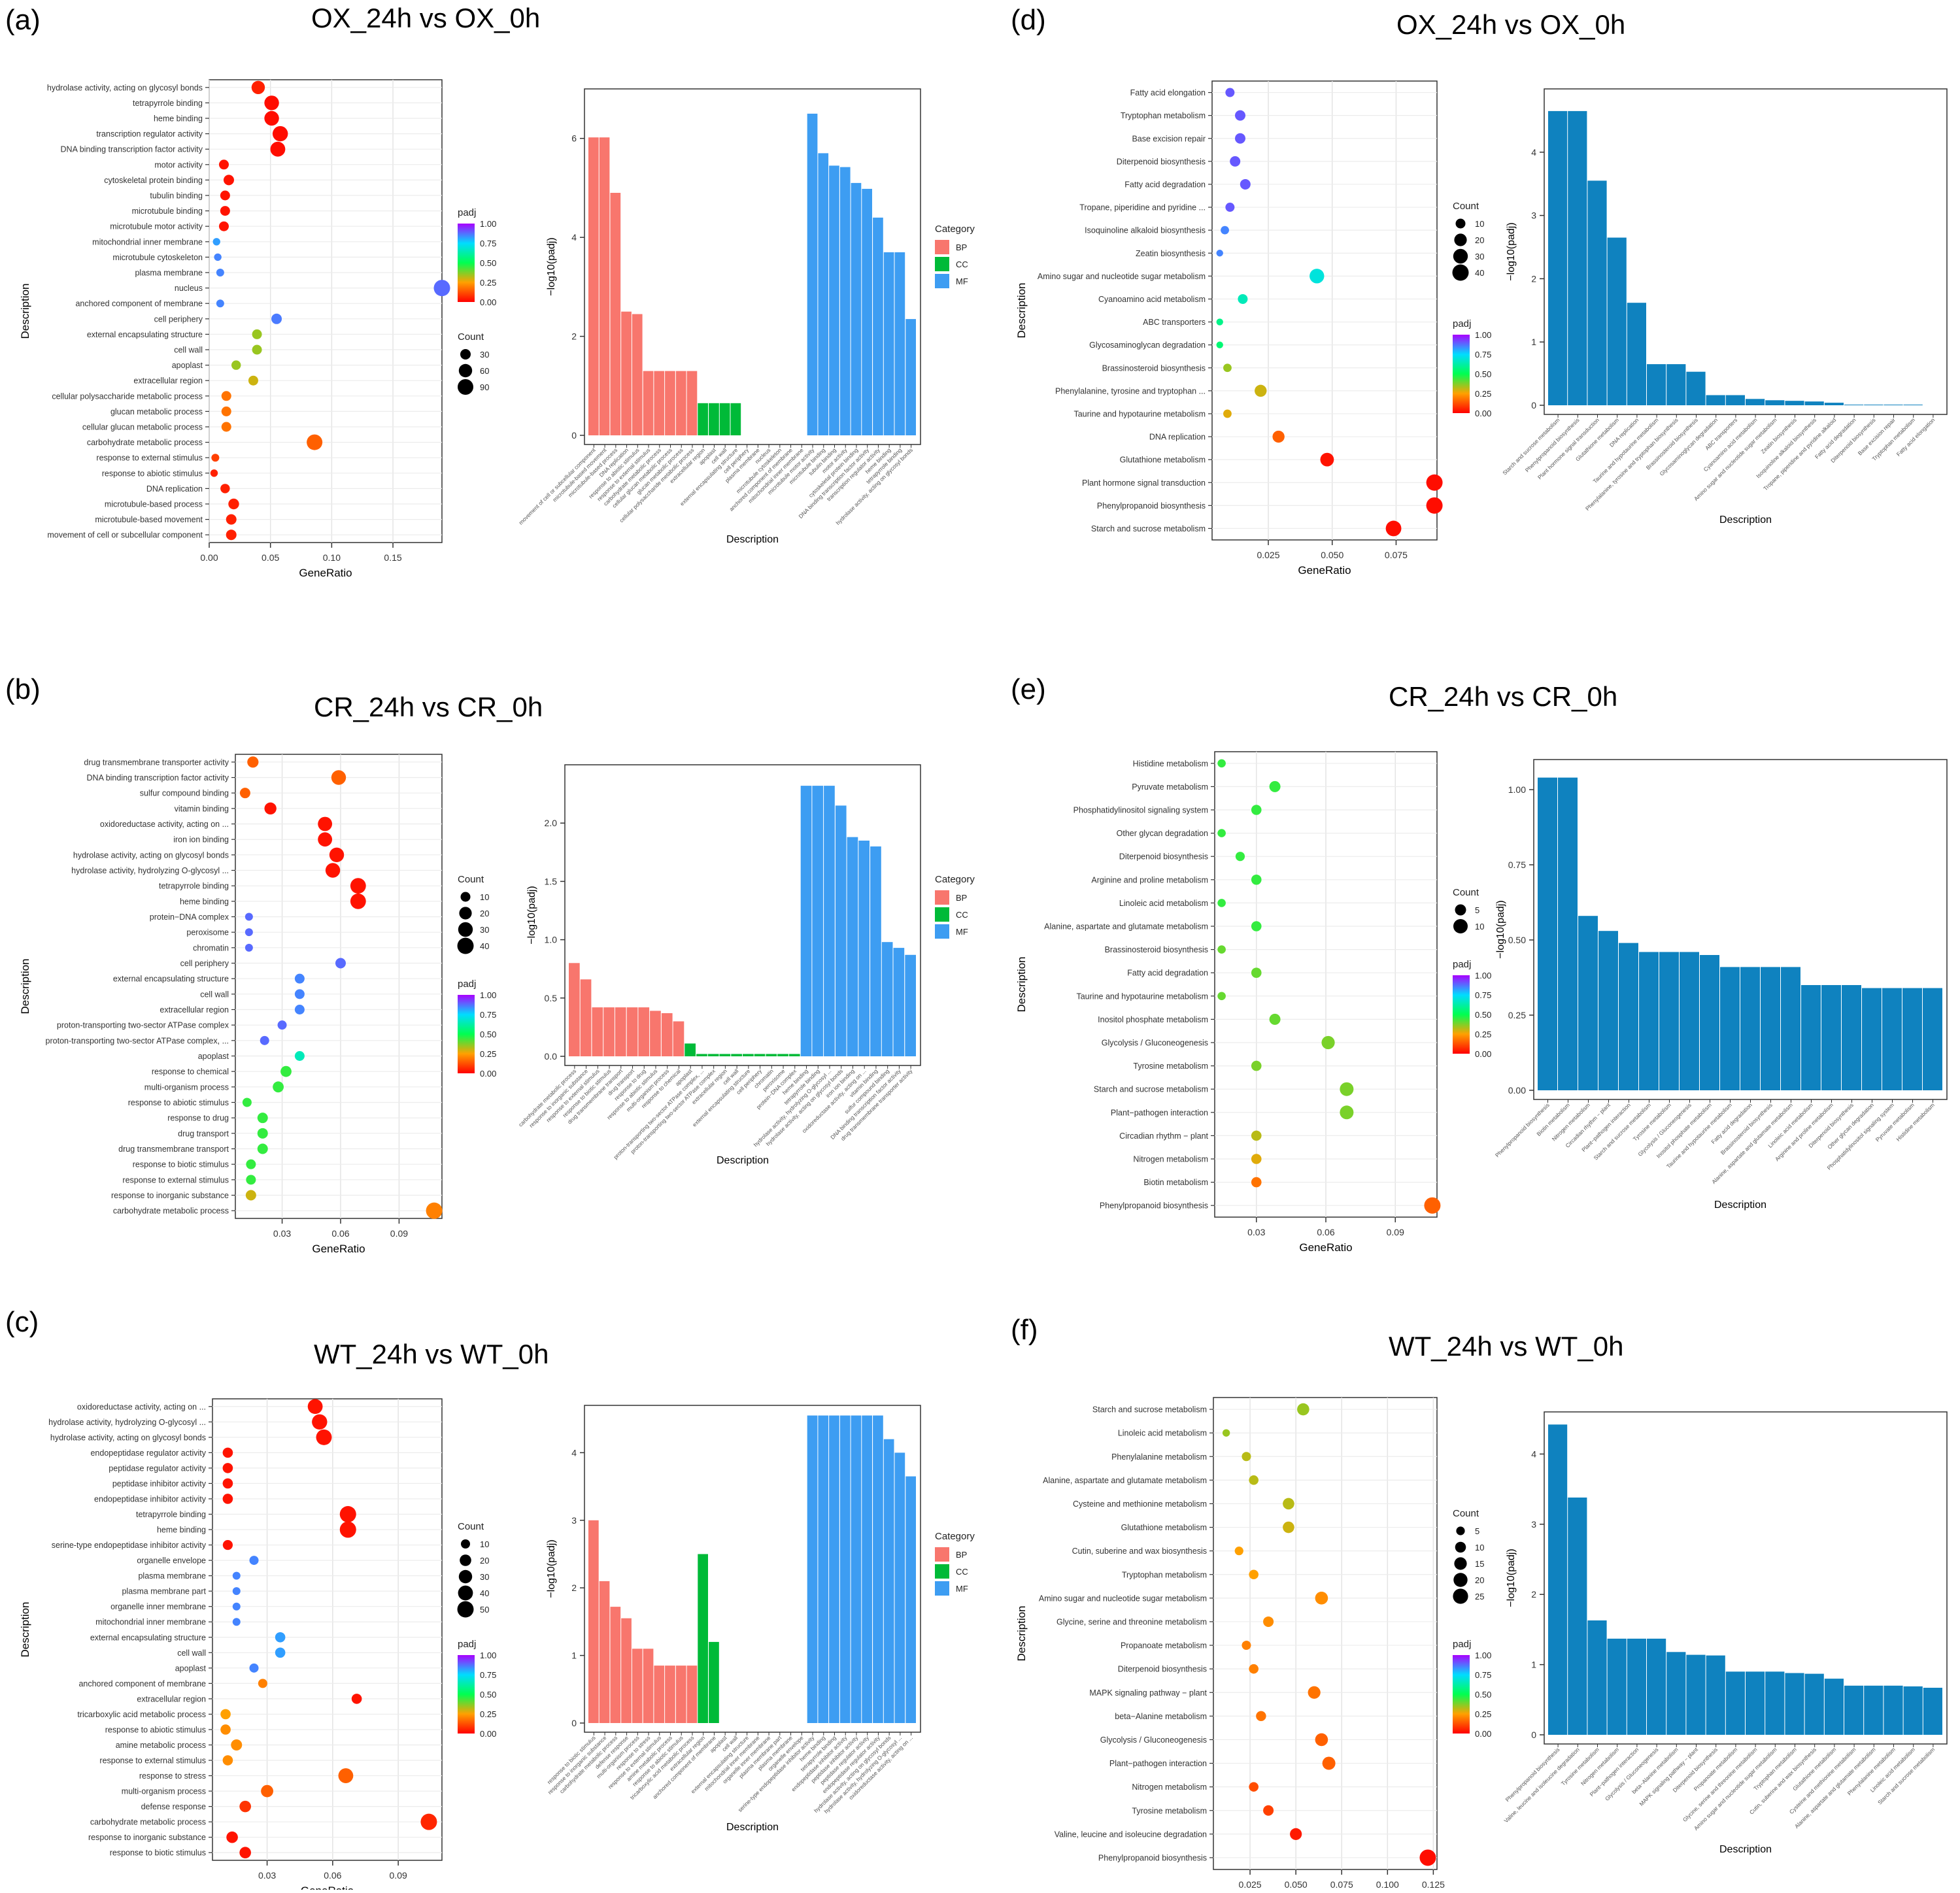 The height and width of the screenshot is (1893, 1960). Describe the element at coordinates (25, 1629) in the screenshot. I see `c-dot-ylabel: Description` at that location.